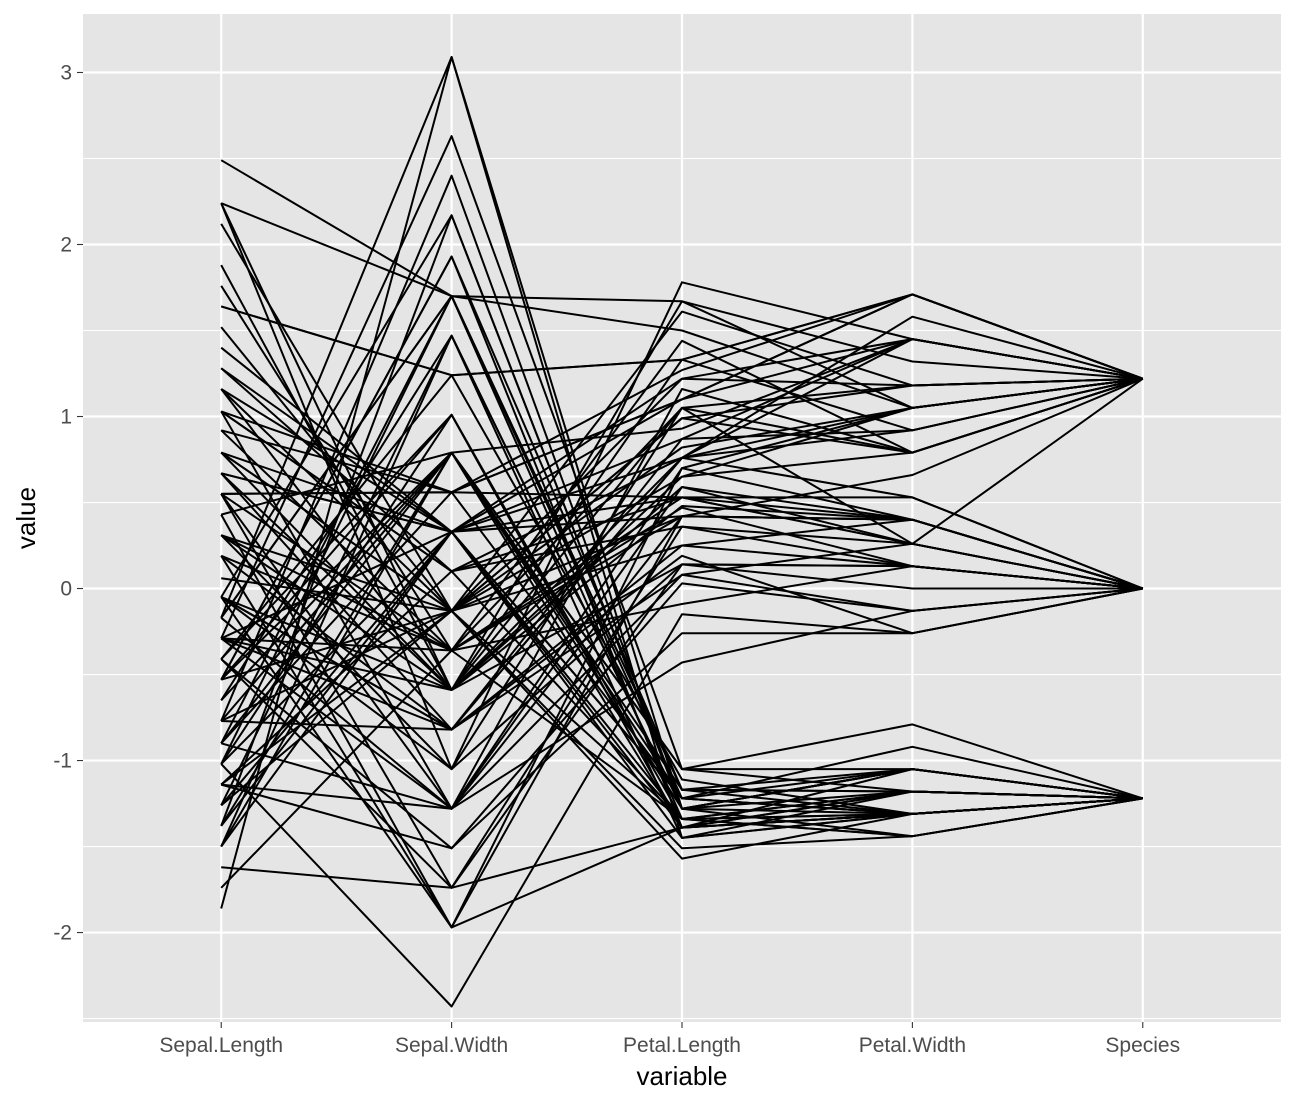  Describe the element at coordinates (66, 244) in the screenshot. I see `y-tick-label: 2` at that location.